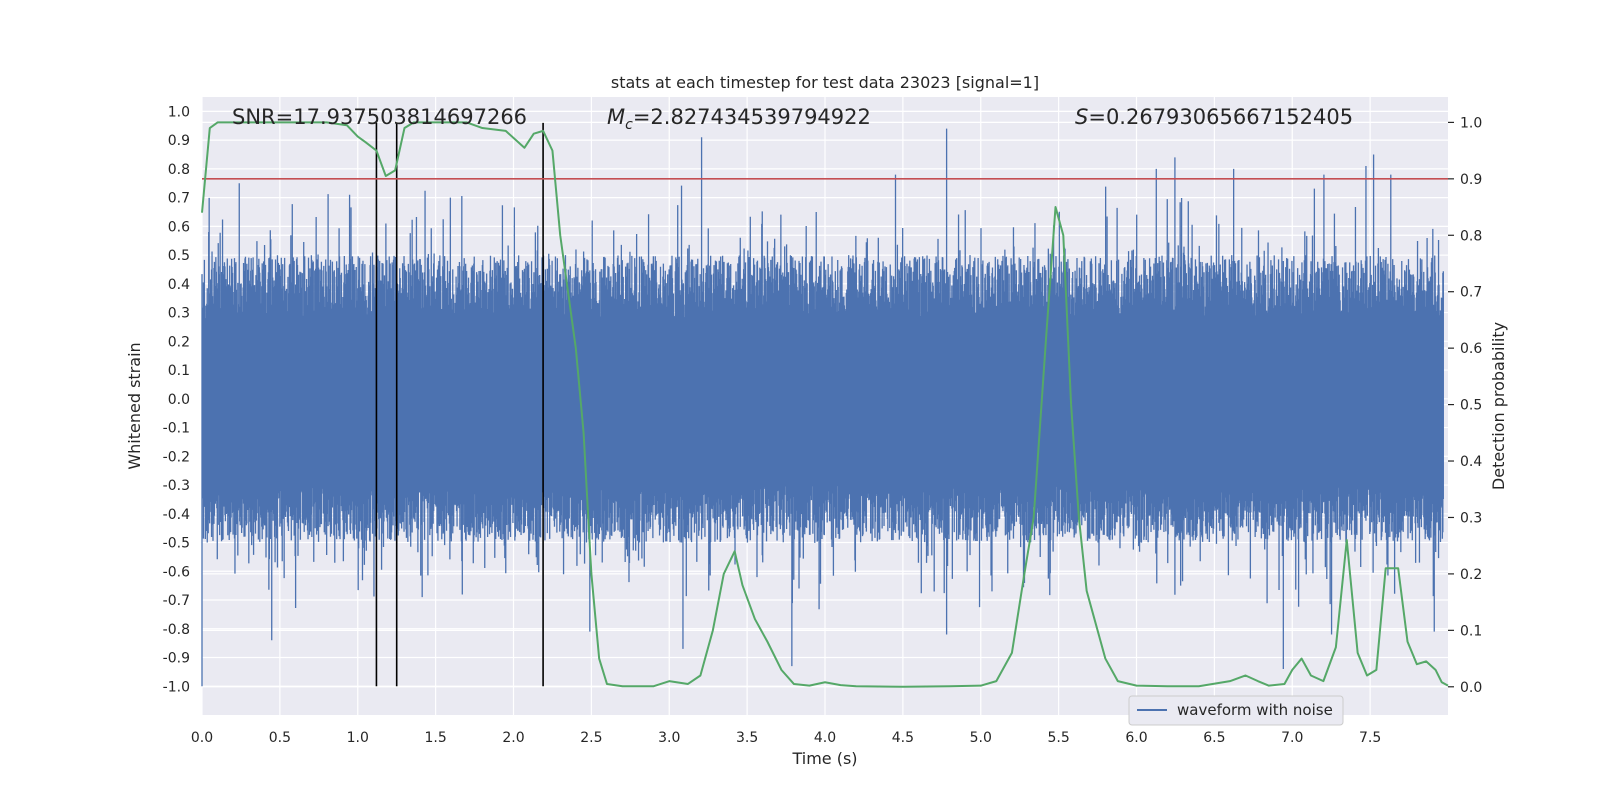 The height and width of the screenshot is (800, 1600). Describe the element at coordinates (176, 572) in the screenshot. I see `y-left-tick-label: -0.6` at that location.